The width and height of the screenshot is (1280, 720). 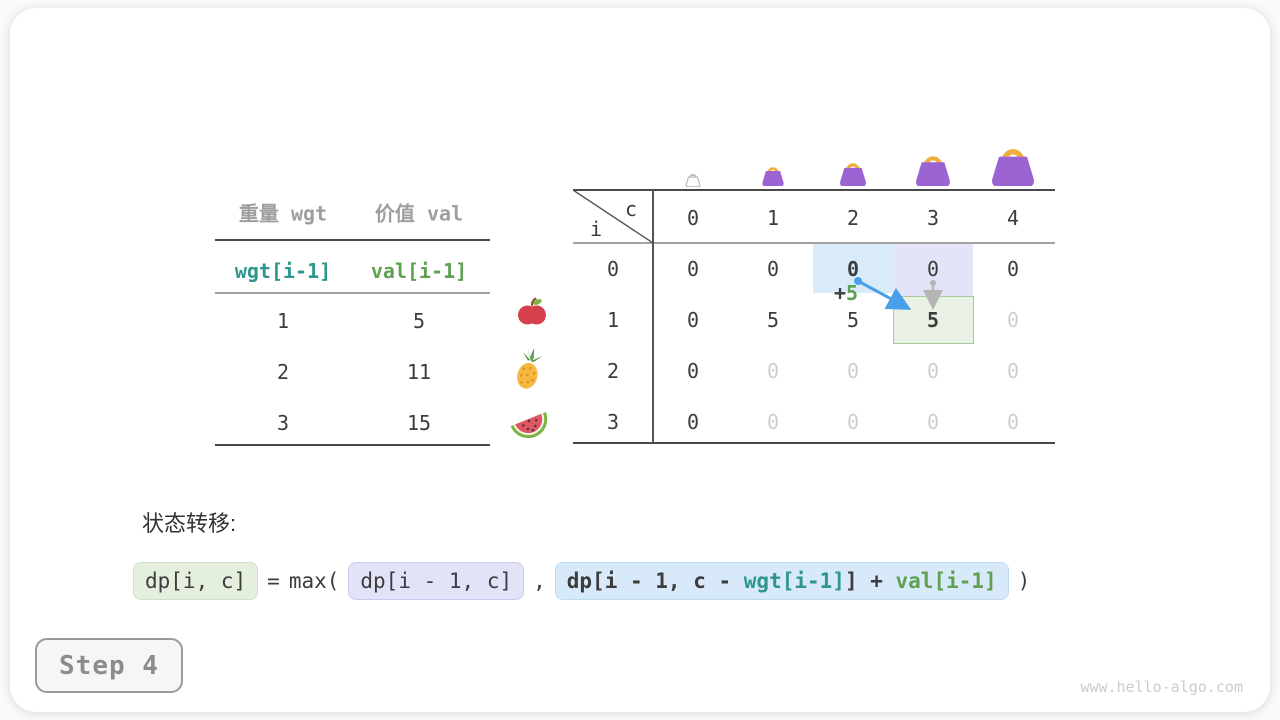 I want to click on items-table-bottom-rule, so click(x=352, y=445).